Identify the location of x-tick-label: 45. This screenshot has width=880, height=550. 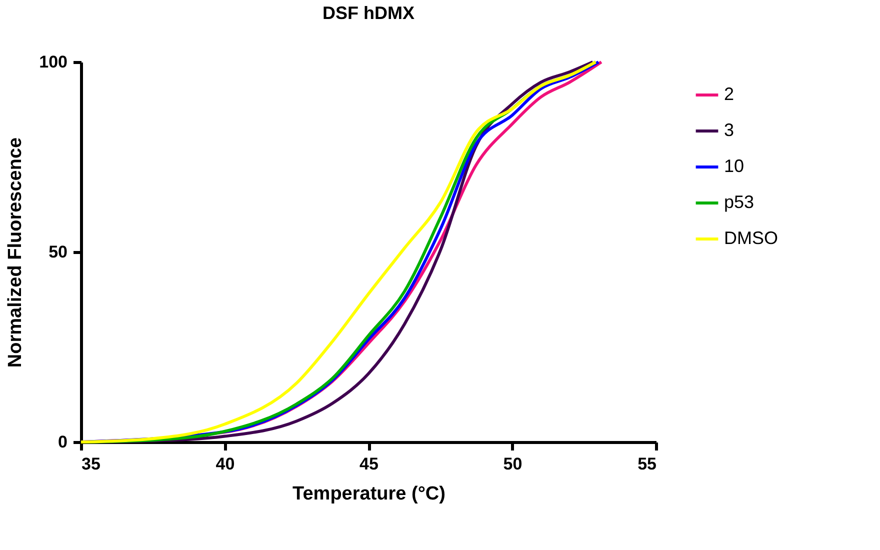
(369, 464).